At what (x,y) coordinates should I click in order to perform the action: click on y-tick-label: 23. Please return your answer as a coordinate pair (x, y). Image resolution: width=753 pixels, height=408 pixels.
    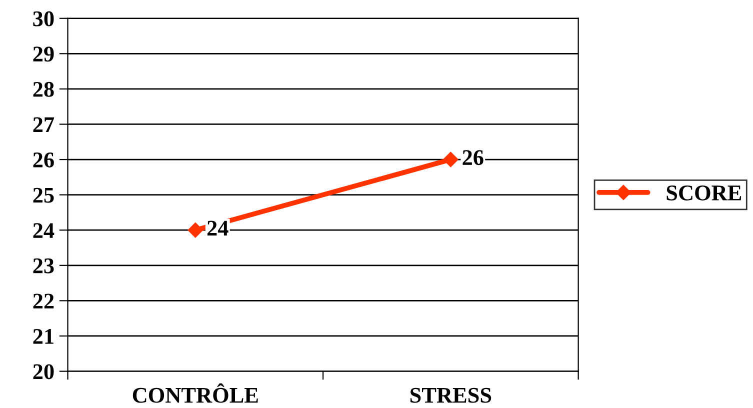
    Looking at the image, I should click on (43, 266).